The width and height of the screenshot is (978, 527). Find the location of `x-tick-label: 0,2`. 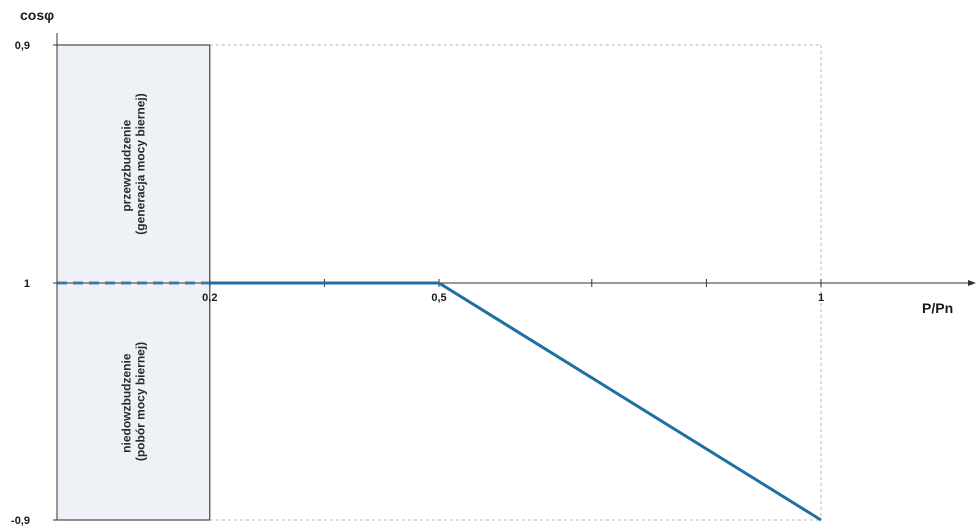

x-tick-label: 0,2 is located at coordinates (209, 298).